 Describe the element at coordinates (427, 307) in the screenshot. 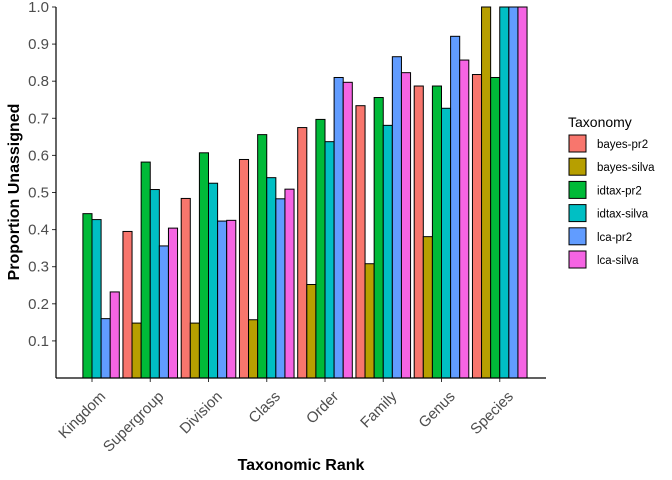

I see `bar-genus-bayes-silva` at that location.